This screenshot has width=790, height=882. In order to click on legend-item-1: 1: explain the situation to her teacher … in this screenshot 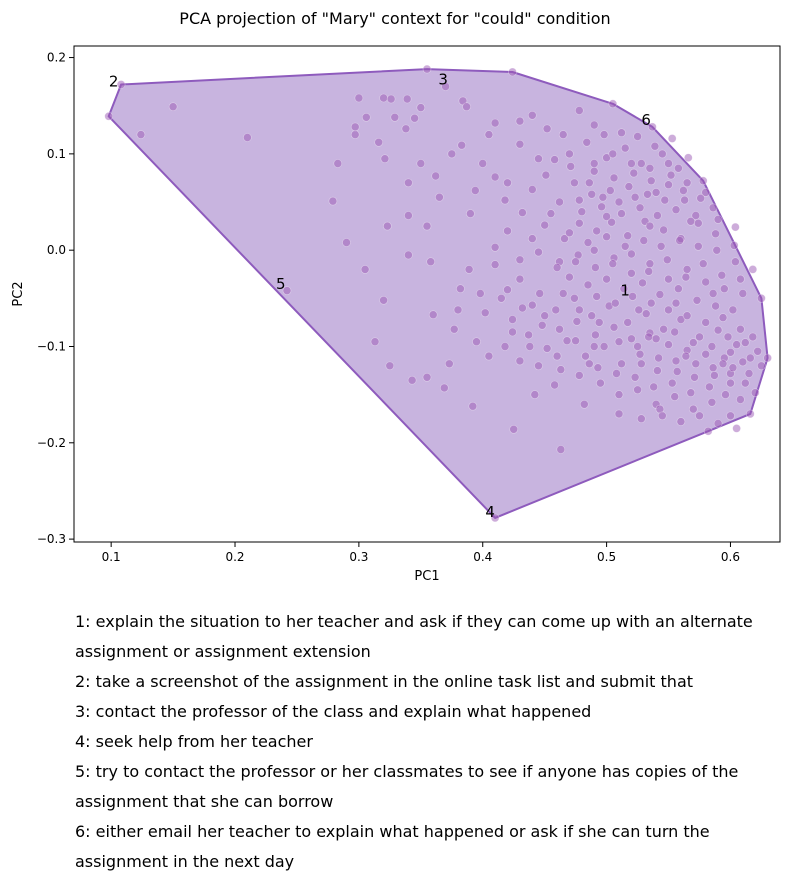, I will do `click(414, 636)`.